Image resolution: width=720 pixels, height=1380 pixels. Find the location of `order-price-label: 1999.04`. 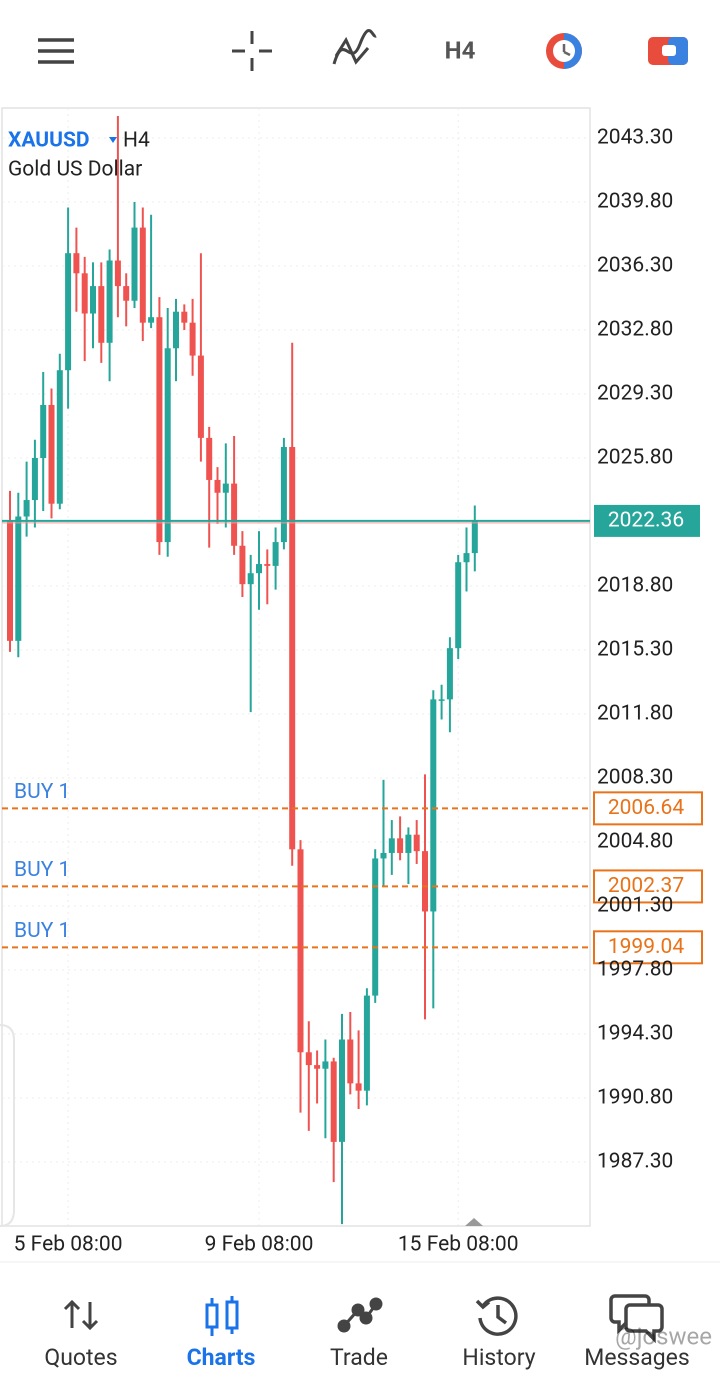

order-price-label: 1999.04 is located at coordinates (646, 947).